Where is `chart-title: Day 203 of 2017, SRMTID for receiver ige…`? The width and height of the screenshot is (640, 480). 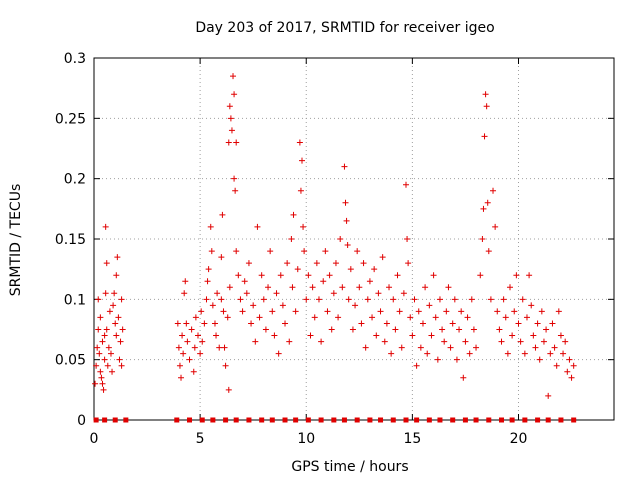
chart-title: Day 203 of 2017, SRMTID for receiver ige… is located at coordinates (344, 28).